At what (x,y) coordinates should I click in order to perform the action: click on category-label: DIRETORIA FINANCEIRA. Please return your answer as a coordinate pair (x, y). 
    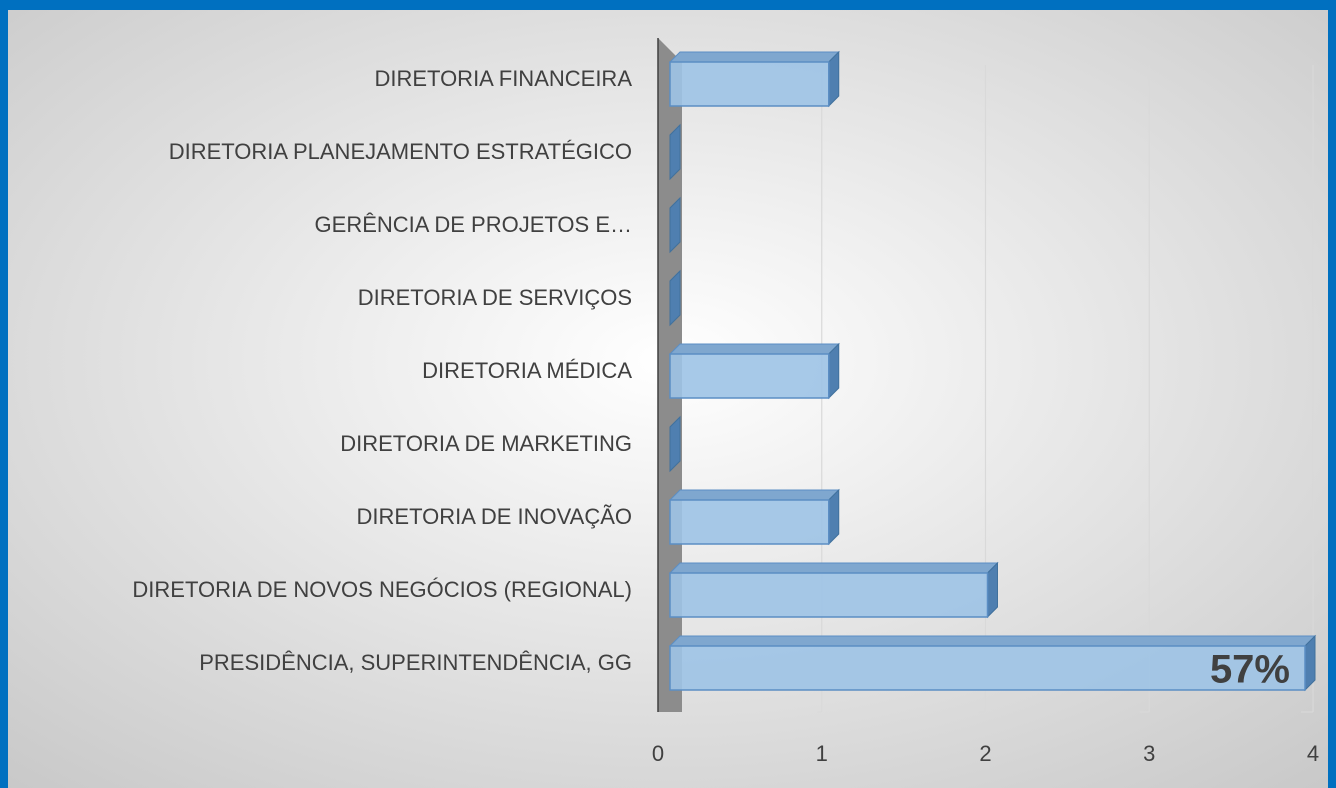
    Looking at the image, I should click on (503, 78).